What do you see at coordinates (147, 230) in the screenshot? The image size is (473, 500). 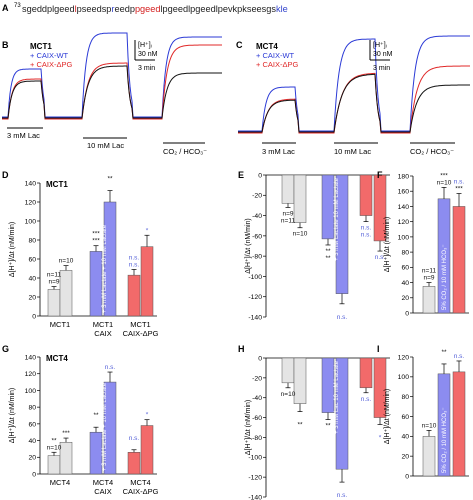 I see `significance-label: *` at bounding box center [147, 230].